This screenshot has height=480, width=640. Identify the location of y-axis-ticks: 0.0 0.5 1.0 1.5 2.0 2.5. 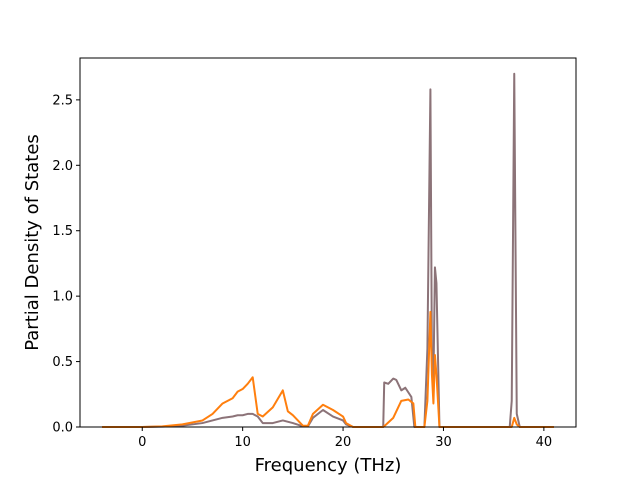
(66, 264).